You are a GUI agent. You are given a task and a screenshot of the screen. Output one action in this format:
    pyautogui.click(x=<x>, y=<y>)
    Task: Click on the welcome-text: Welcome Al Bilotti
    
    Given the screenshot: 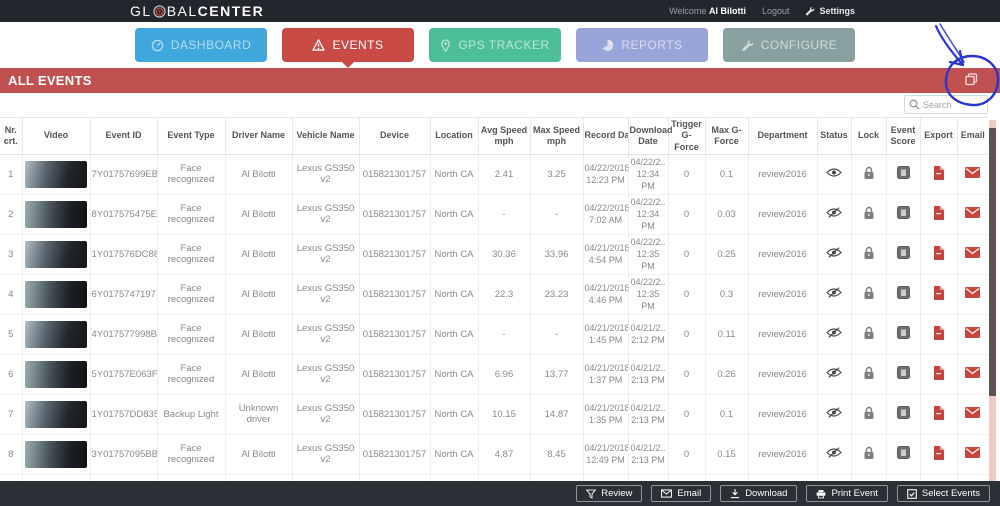 What is the action you would take?
    pyautogui.click(x=707, y=11)
    